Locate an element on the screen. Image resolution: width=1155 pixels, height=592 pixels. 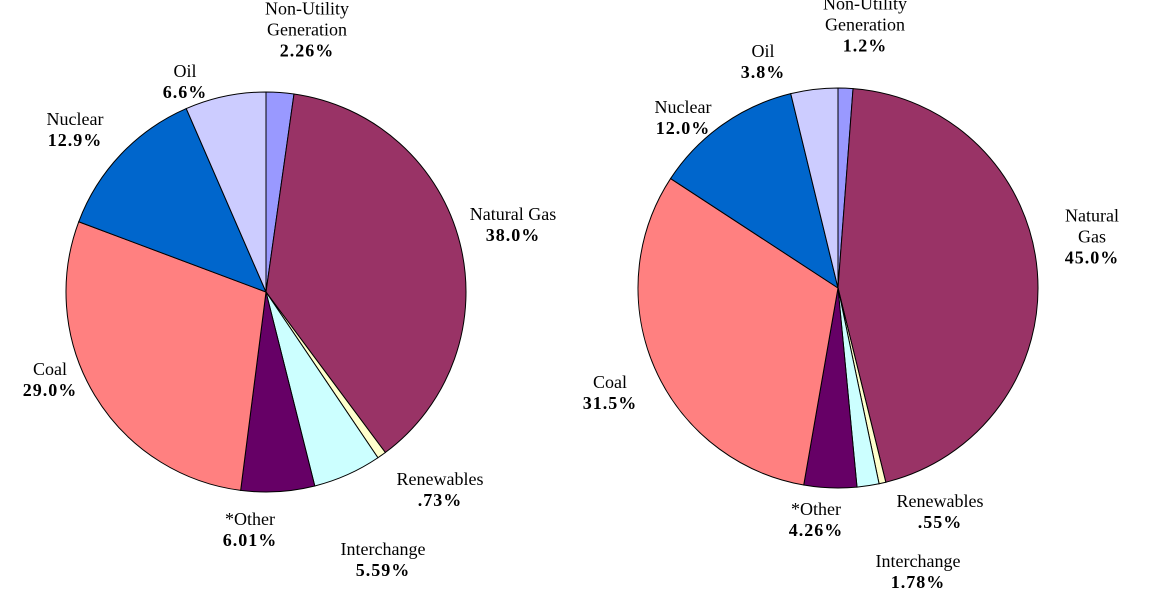
slice-label: Interchange 5.59% is located at coordinates (383, 560).